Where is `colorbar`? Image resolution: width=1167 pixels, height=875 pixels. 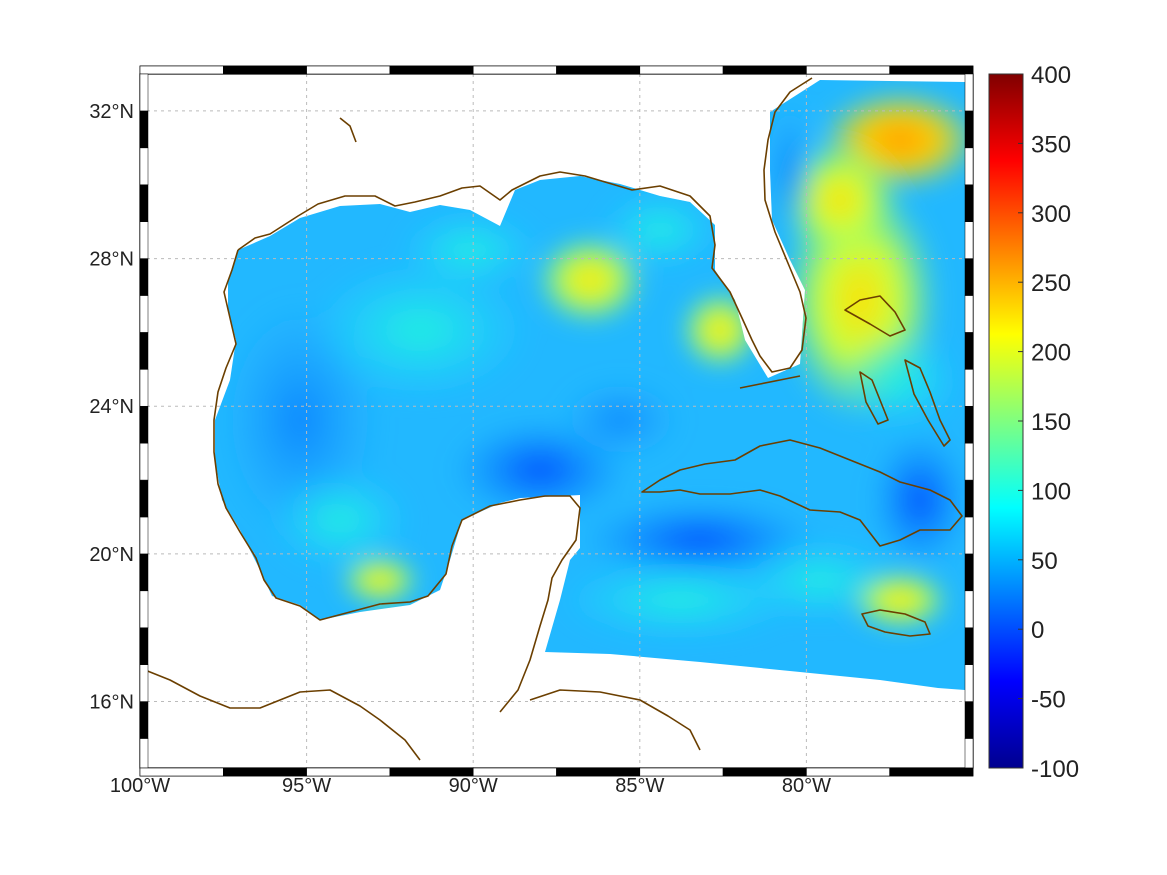
colorbar is located at coordinates (1006, 421).